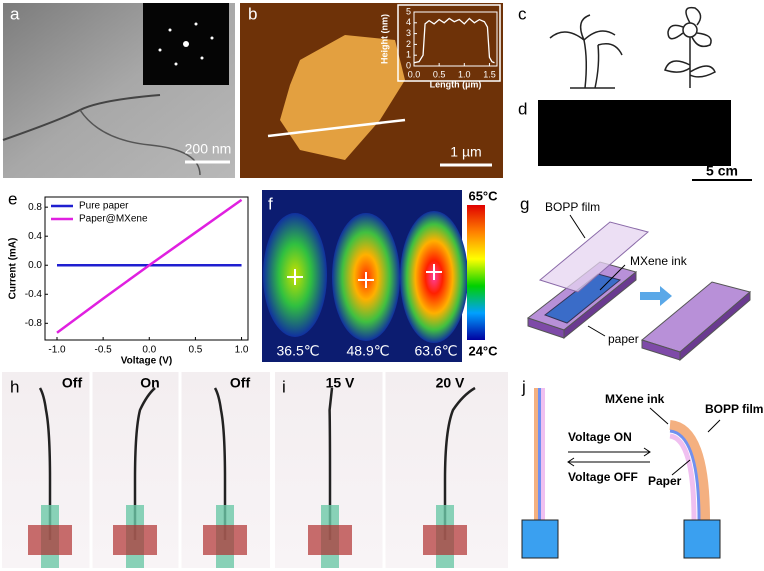 This screenshot has width=764, height=571. What do you see at coordinates (635, 140) in the screenshot?
I see `panel-d: d 5 cm` at bounding box center [635, 140].